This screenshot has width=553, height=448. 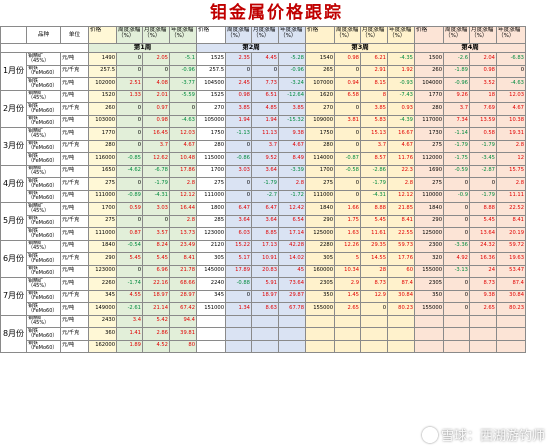 What do you see at coordinates (129, 346) in the screenshot?
I see `change-cell: 1.89` at bounding box center [129, 346].